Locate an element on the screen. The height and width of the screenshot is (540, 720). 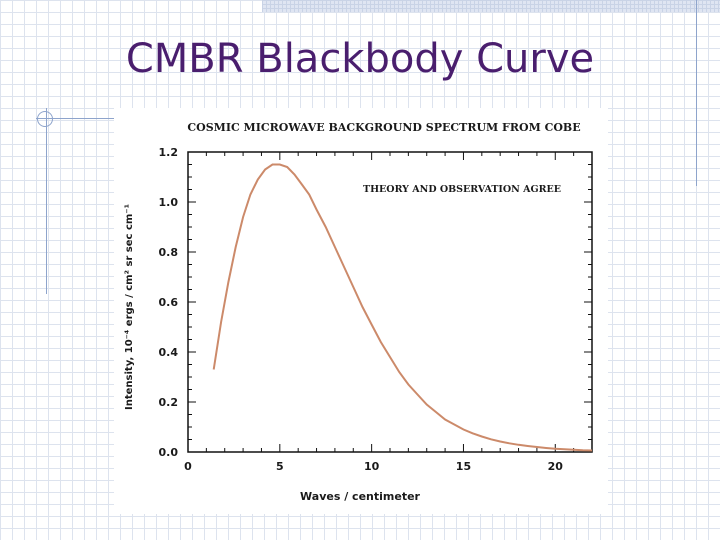
x-axis-label: Waves / centimeter is located at coordinates (360, 496).